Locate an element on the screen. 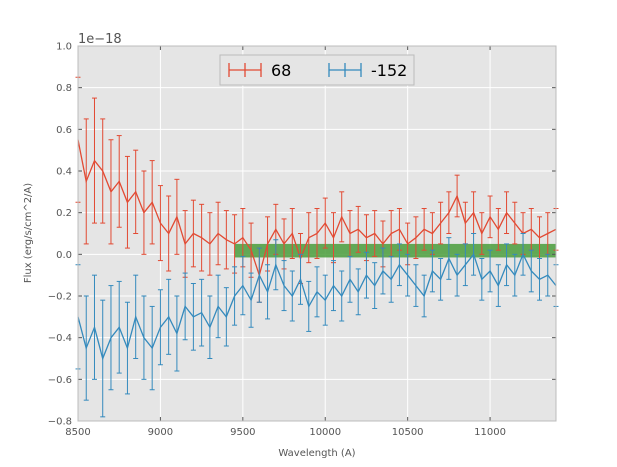 Image resolution: width=617 pixels, height=467 pixels. legend-label-1: -152 is located at coordinates (389, 70).